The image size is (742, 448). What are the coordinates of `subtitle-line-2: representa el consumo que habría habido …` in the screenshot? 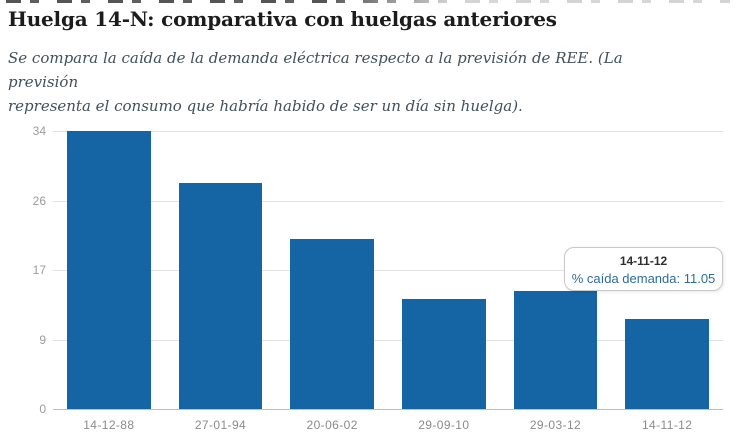 It's located at (265, 106).